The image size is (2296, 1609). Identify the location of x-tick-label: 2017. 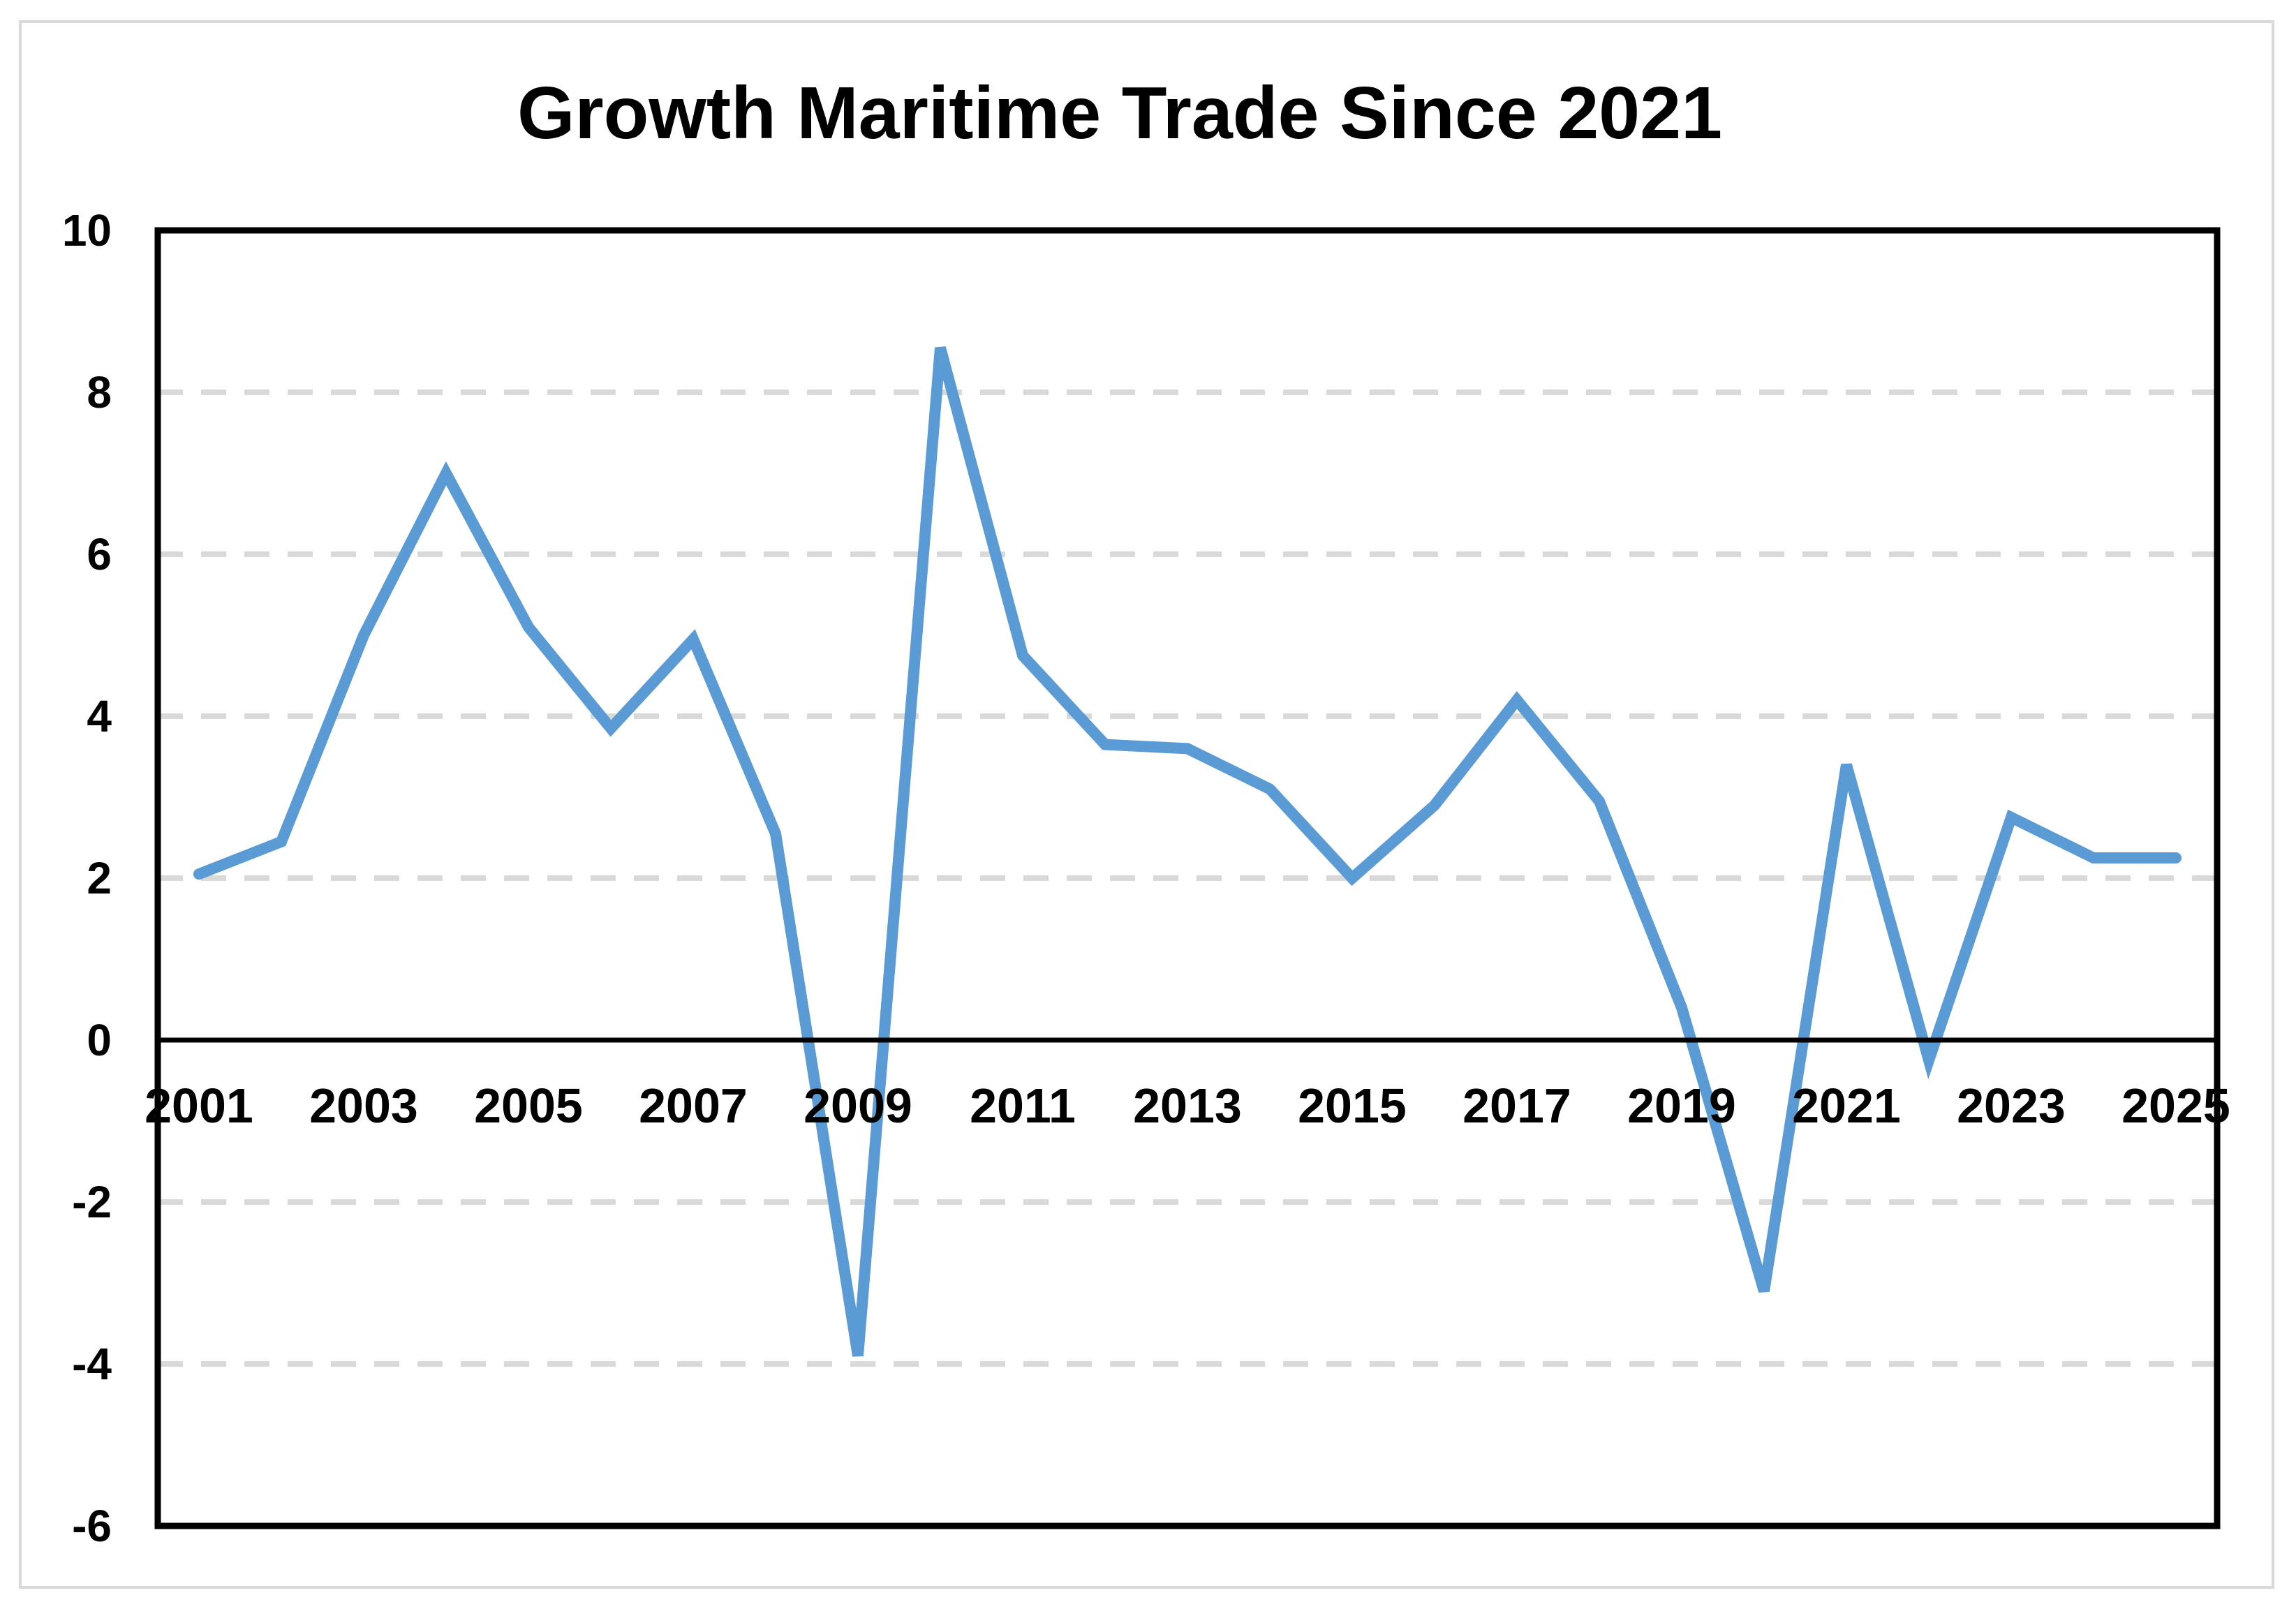
(1516, 1105).